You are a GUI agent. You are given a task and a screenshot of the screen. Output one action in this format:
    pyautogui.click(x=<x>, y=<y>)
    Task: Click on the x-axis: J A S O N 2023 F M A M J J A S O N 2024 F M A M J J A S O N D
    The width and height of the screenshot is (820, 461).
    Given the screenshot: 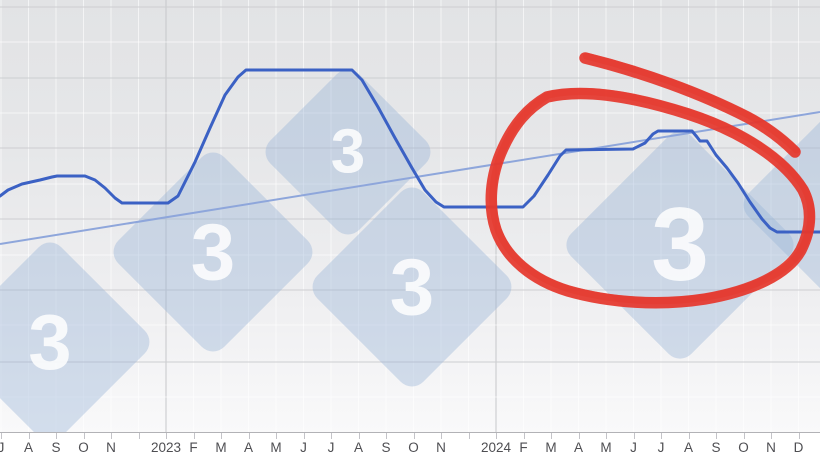 What is the action you would take?
    pyautogui.click(x=410, y=447)
    